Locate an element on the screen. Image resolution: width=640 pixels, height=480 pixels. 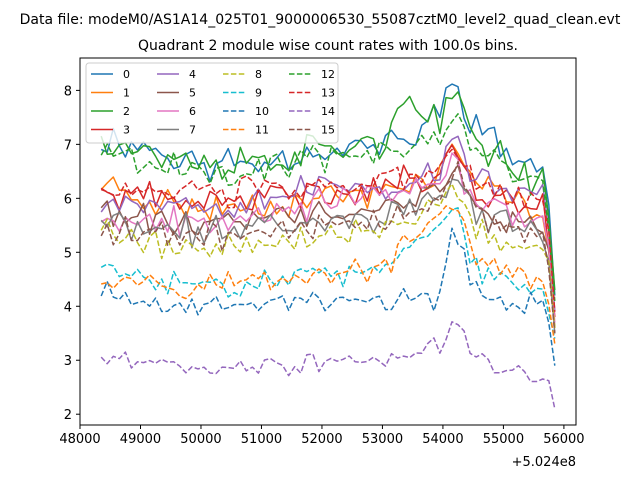
legend-label-9: 9 is located at coordinates (258, 93).